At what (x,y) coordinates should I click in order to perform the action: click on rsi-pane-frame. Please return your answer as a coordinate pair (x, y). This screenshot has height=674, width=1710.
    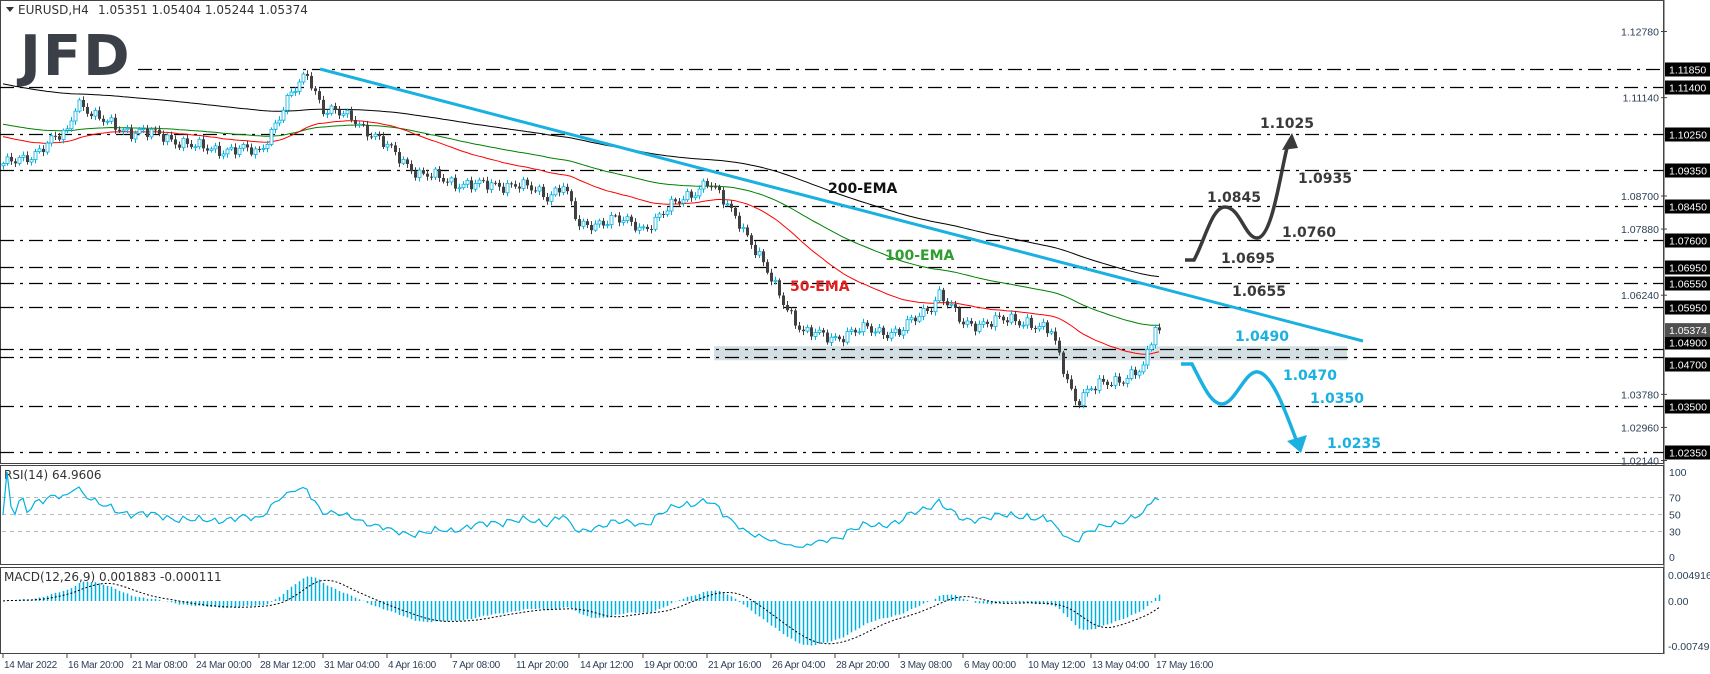
    Looking at the image, I should click on (832, 515).